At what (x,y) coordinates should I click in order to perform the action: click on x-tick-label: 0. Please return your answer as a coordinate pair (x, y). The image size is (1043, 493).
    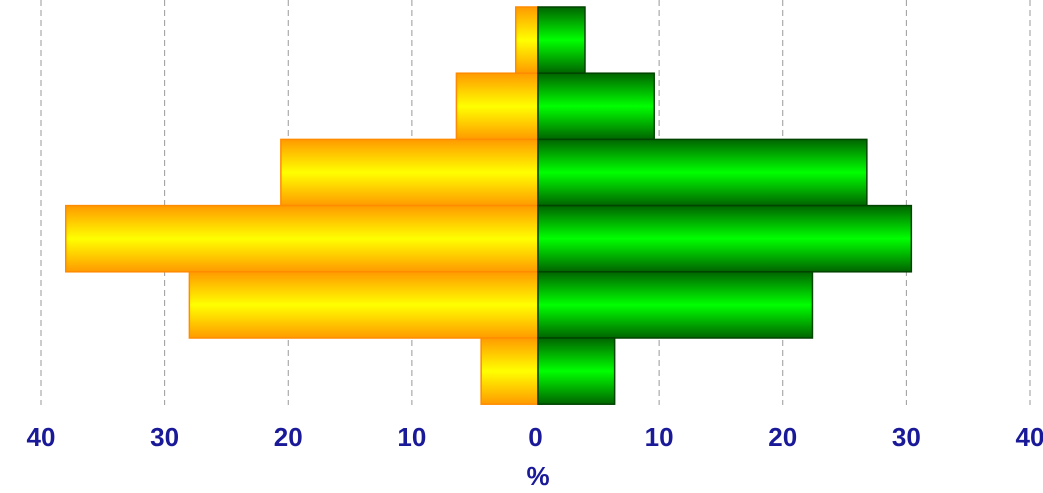
    Looking at the image, I should click on (535, 437).